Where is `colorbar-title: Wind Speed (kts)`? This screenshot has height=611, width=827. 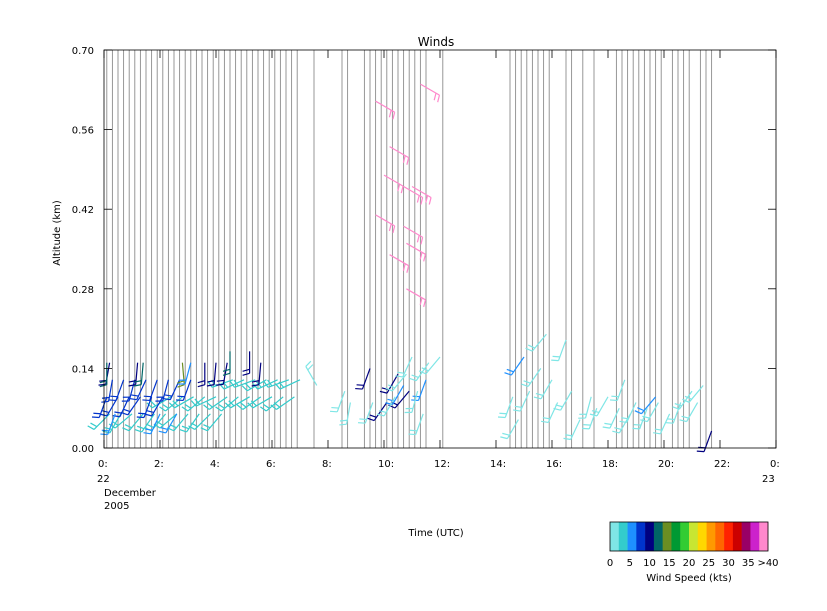
colorbar-title: Wind Speed (kts) is located at coordinates (689, 578).